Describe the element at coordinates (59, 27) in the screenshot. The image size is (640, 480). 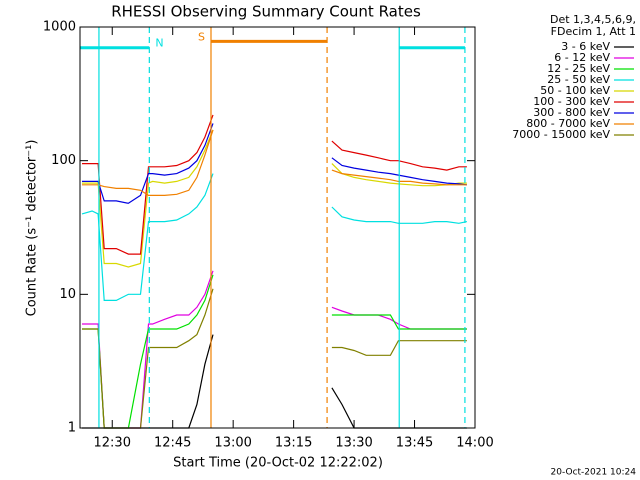
I see `y-tick-label: 1000` at that location.